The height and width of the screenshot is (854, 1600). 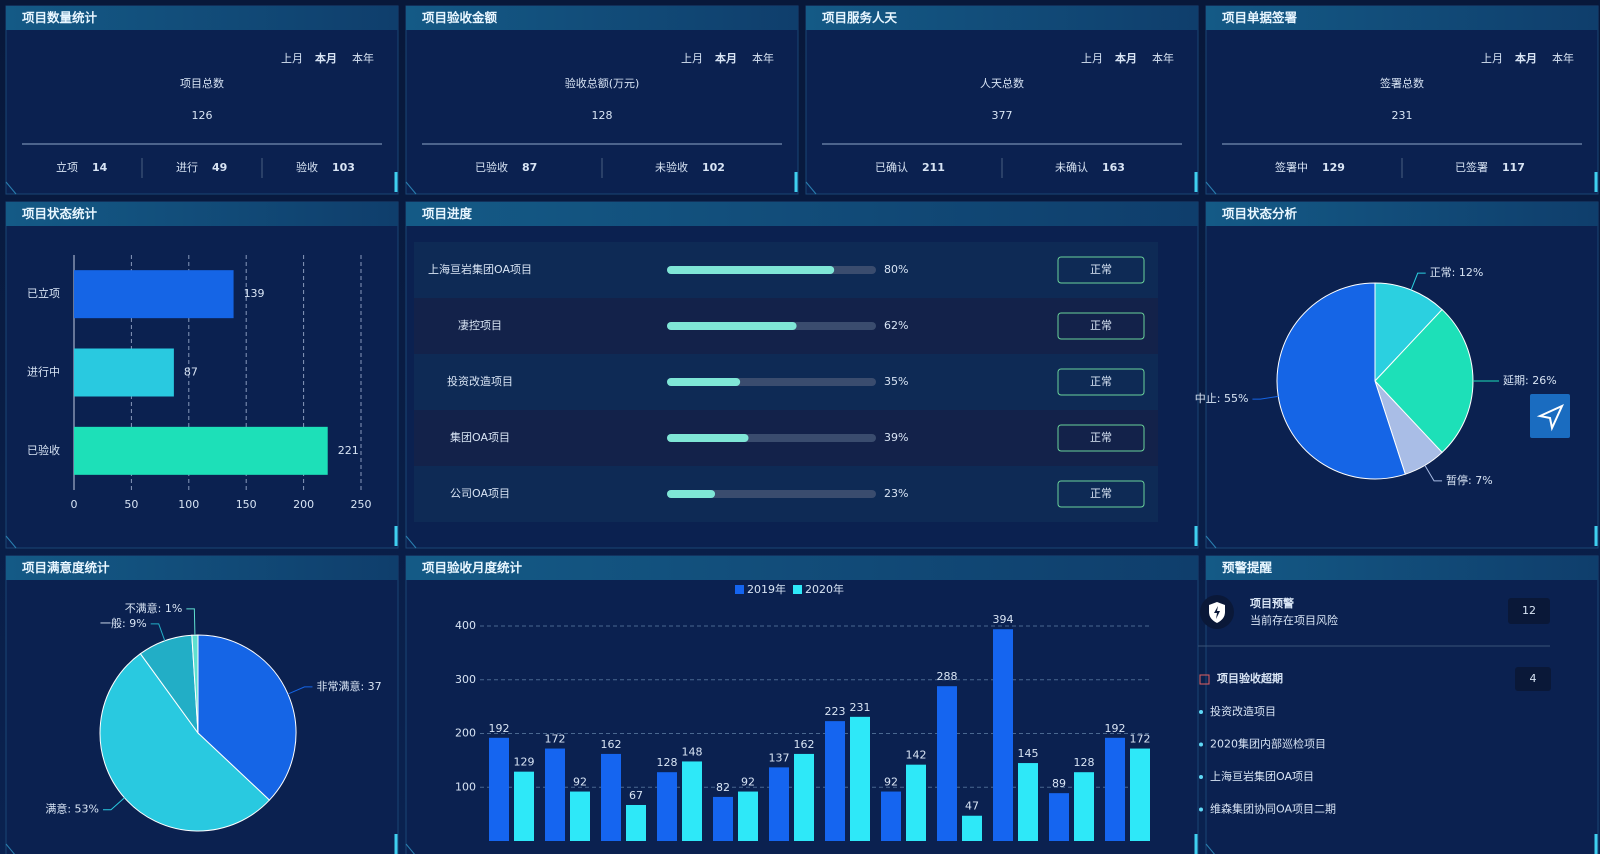 What do you see at coordinates (1273, 809) in the screenshot?
I see `overdue-item: 维森集团协同OA项目二期` at bounding box center [1273, 809].